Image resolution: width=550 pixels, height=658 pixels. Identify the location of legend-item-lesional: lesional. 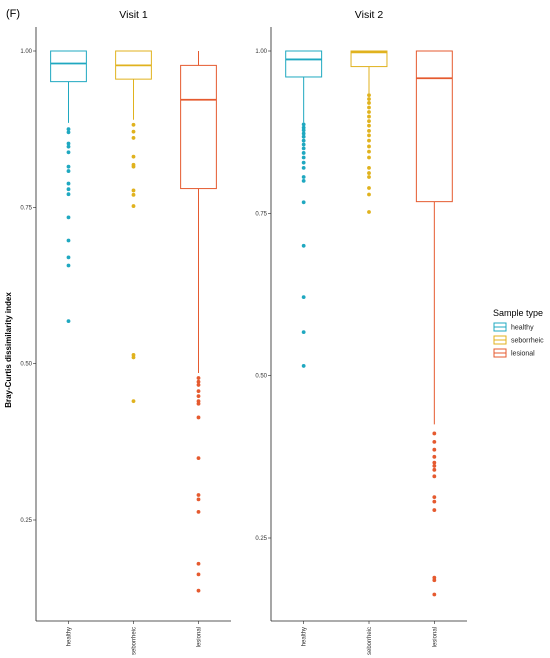
(514, 353).